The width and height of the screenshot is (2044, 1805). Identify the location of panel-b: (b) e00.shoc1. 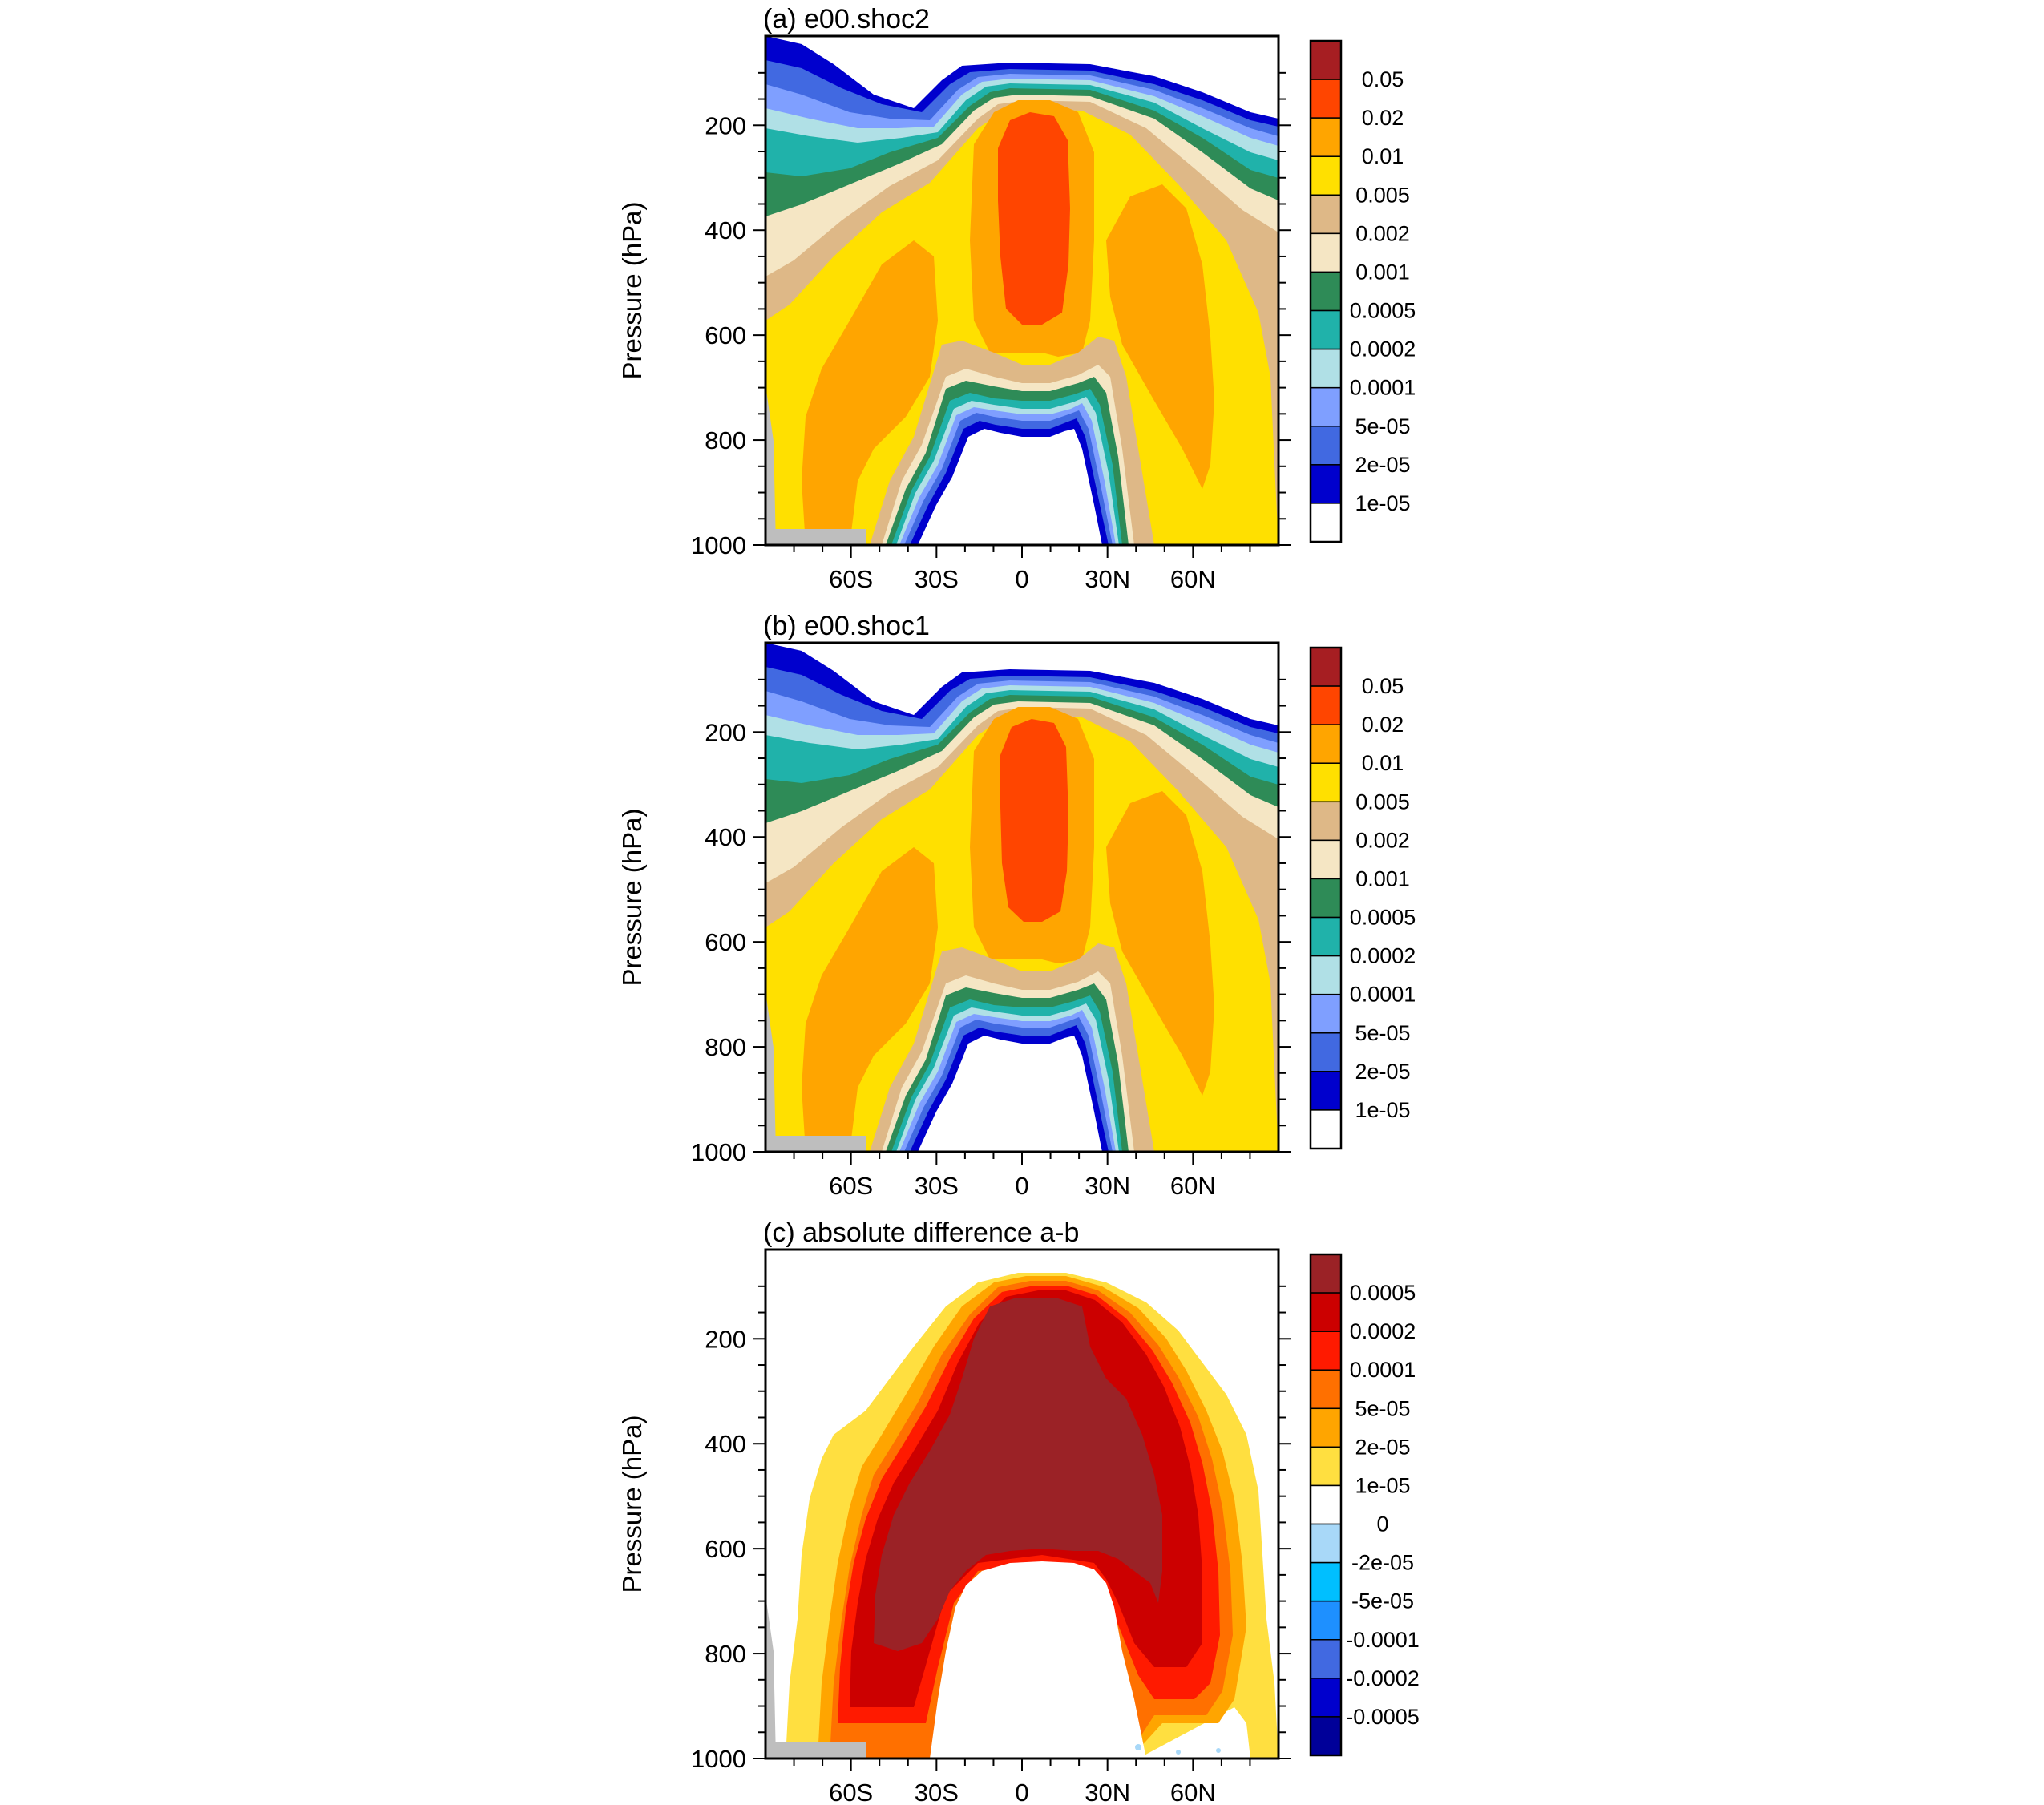
(1021, 882).